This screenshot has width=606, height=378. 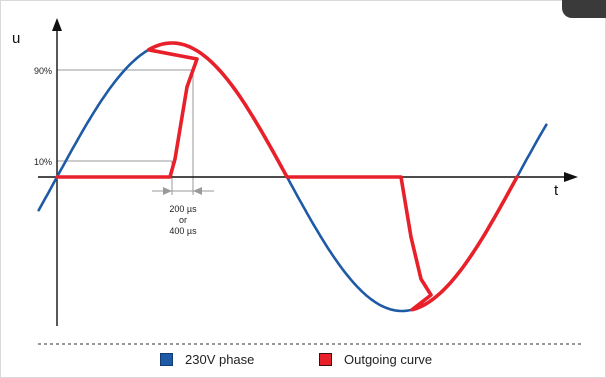 I want to click on legend-phase-label: 230V phase, so click(x=220, y=359).